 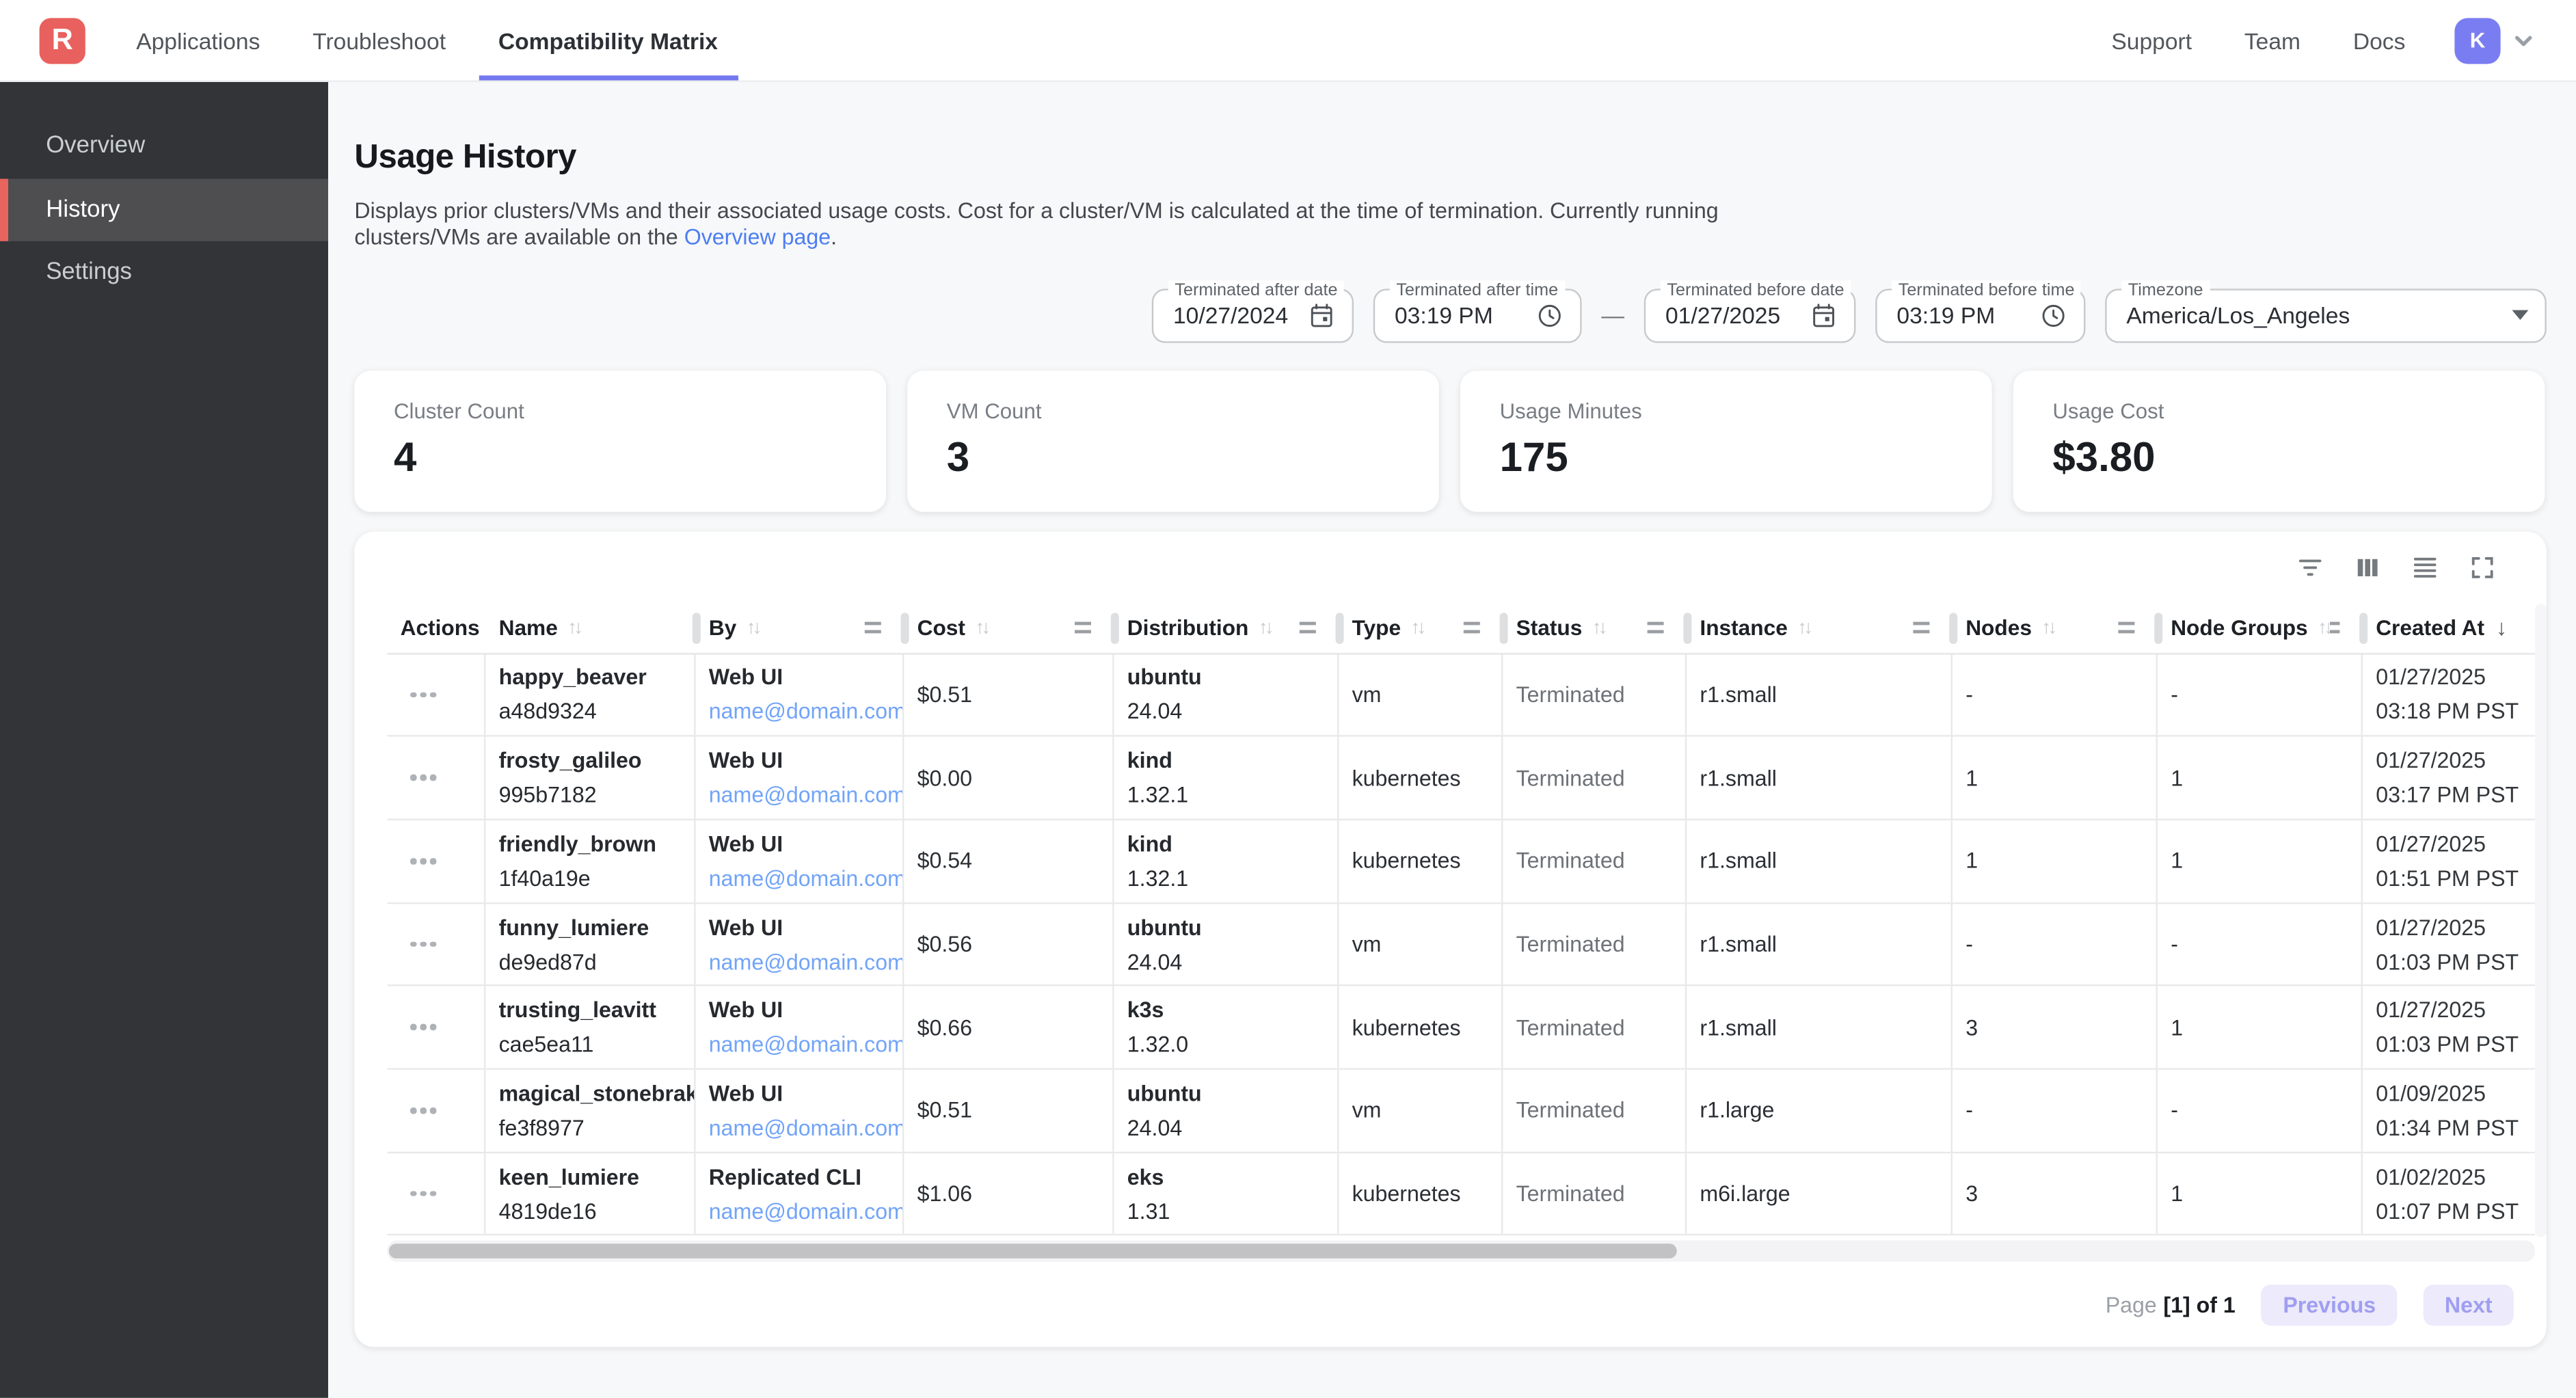 What do you see at coordinates (2425, 567) in the screenshot?
I see `density-icon` at bounding box center [2425, 567].